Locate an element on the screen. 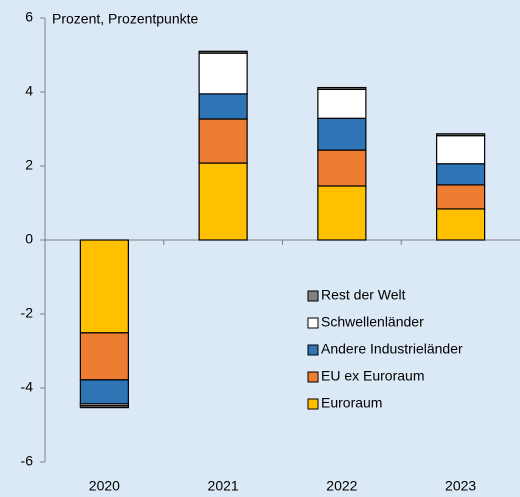 This screenshot has height=497, width=520. legend-label: Andere Industrieländer is located at coordinates (392, 349).